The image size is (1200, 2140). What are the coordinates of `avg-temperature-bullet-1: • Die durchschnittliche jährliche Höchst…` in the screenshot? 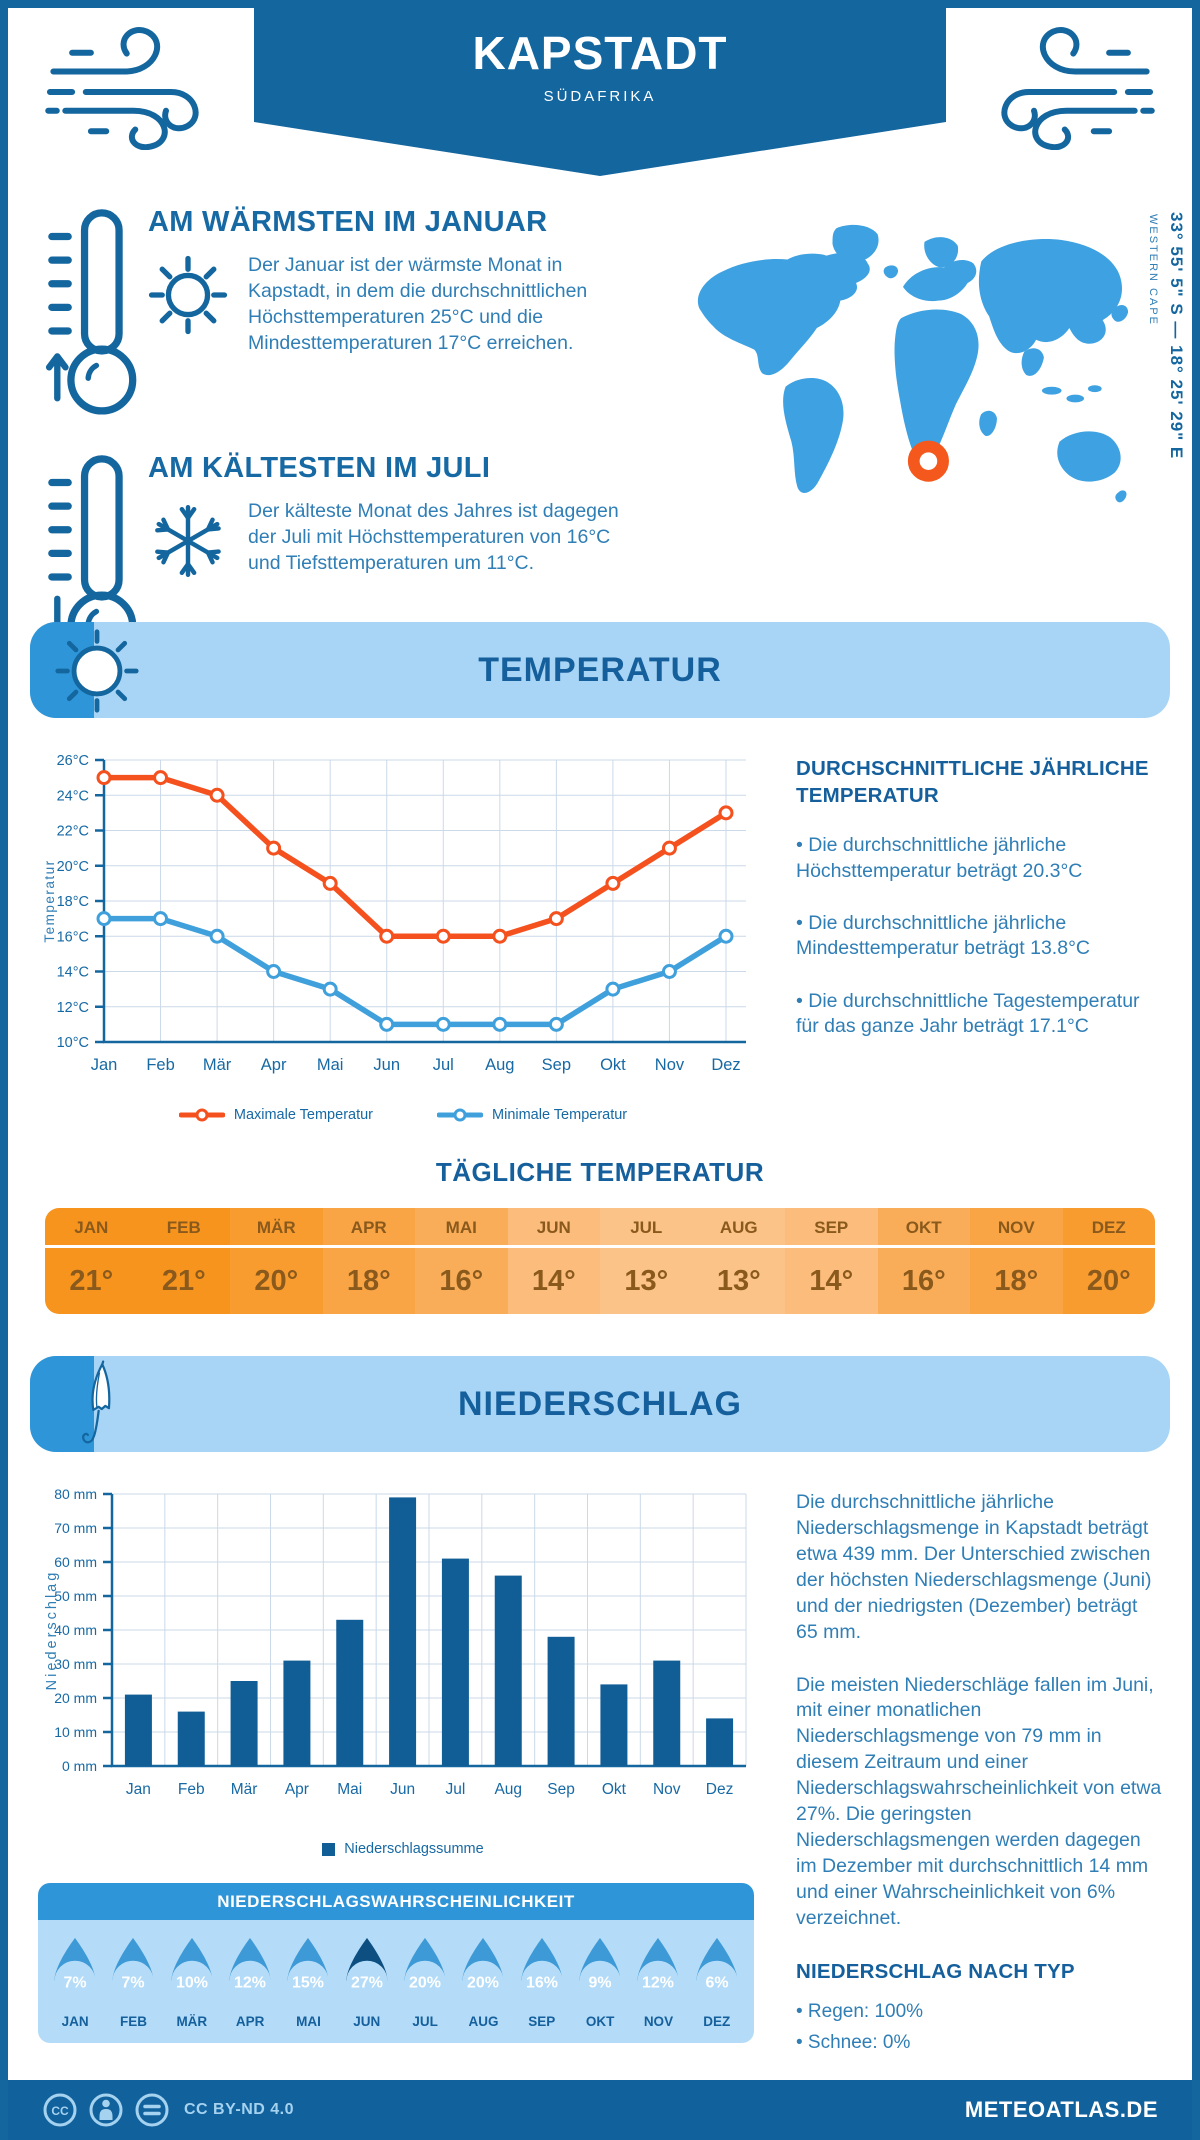 It's located at (939, 858).